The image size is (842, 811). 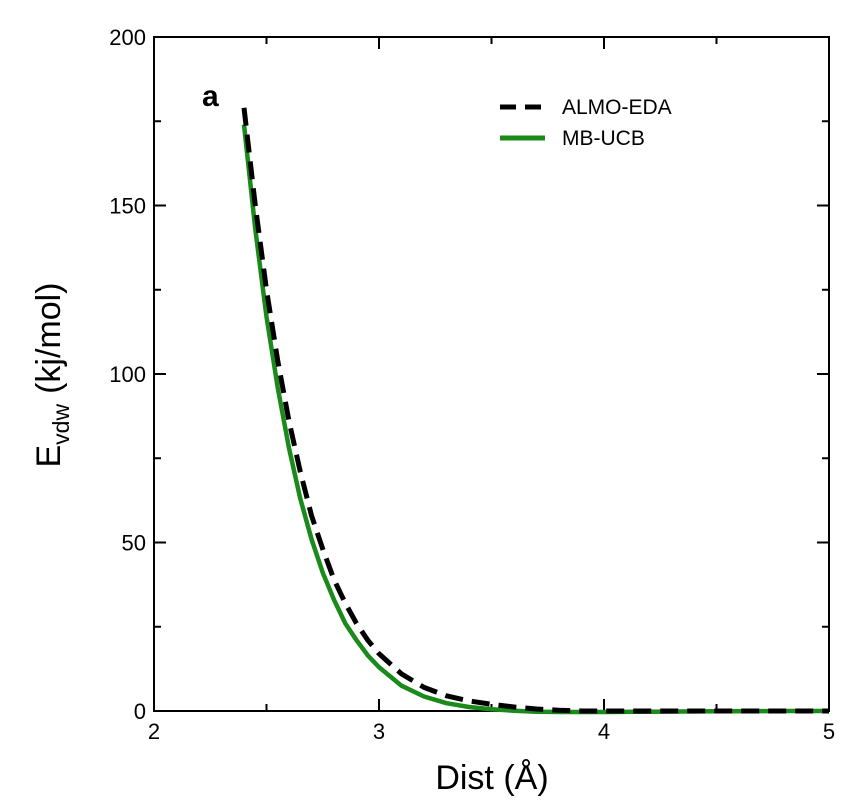 What do you see at coordinates (379, 731) in the screenshot?
I see `x-tick-label: 3` at bounding box center [379, 731].